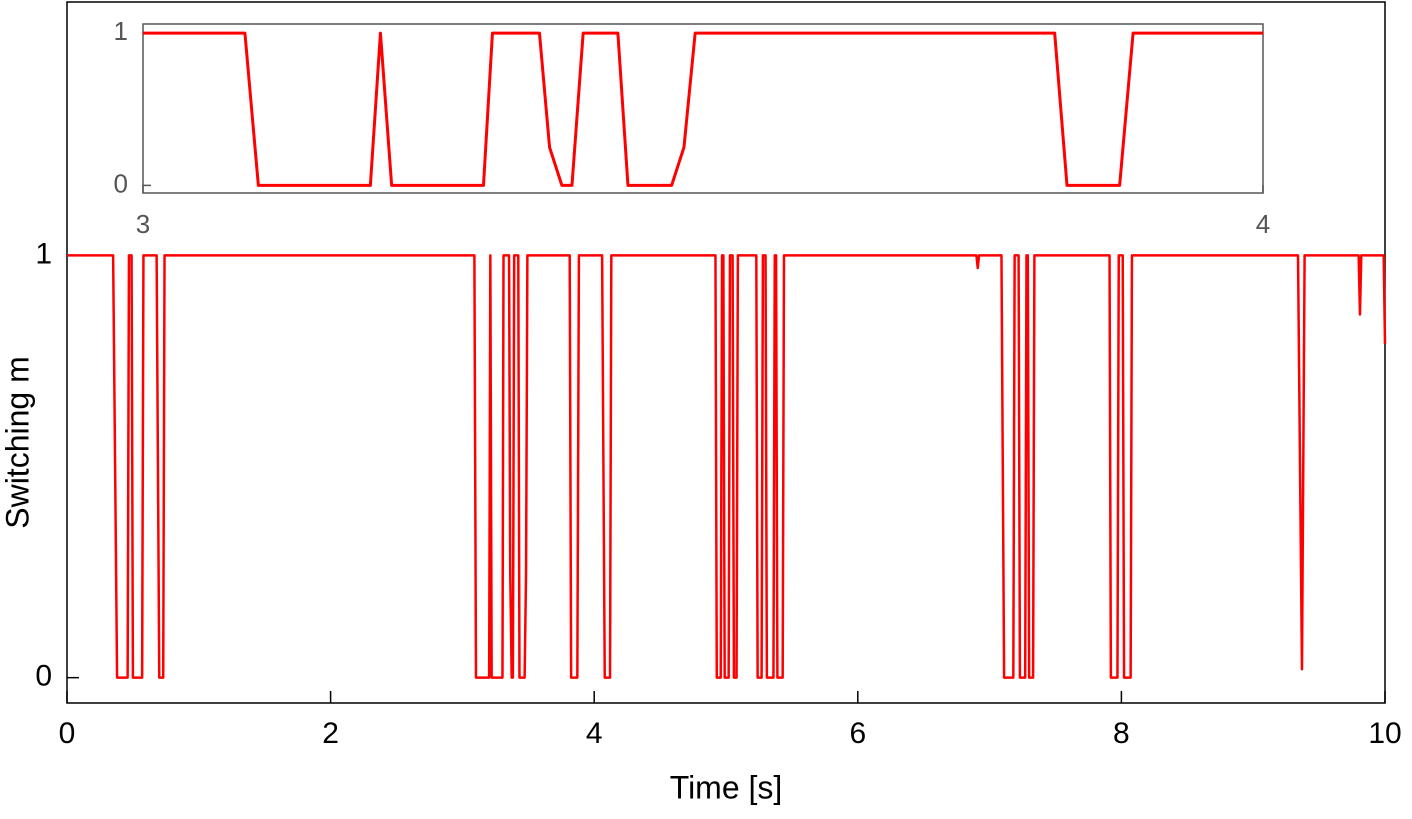 Image resolution: width=1412 pixels, height=819 pixels. Describe the element at coordinates (67, 733) in the screenshot. I see `x-tick-label: 0` at that location.